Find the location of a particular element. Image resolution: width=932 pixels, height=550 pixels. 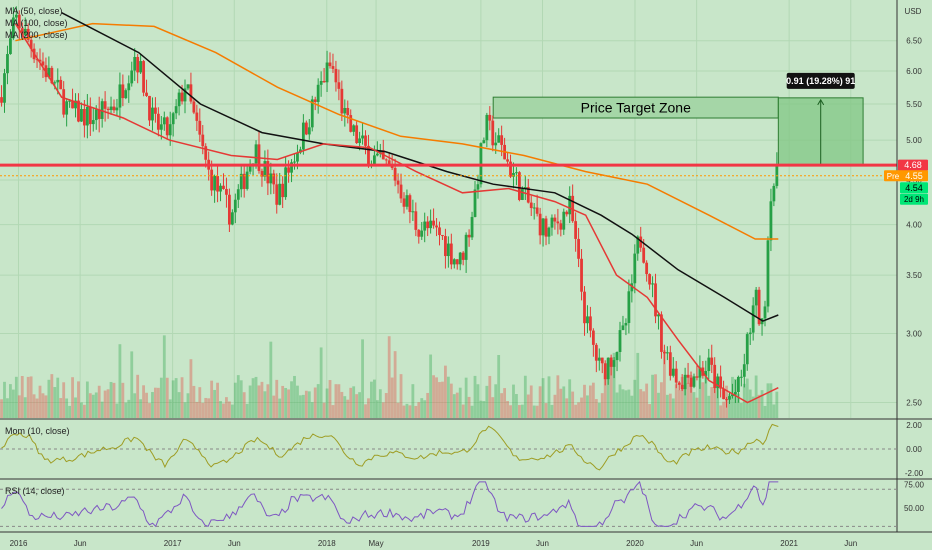

legend-ma200: MA (200, close) is located at coordinates (36, 35).